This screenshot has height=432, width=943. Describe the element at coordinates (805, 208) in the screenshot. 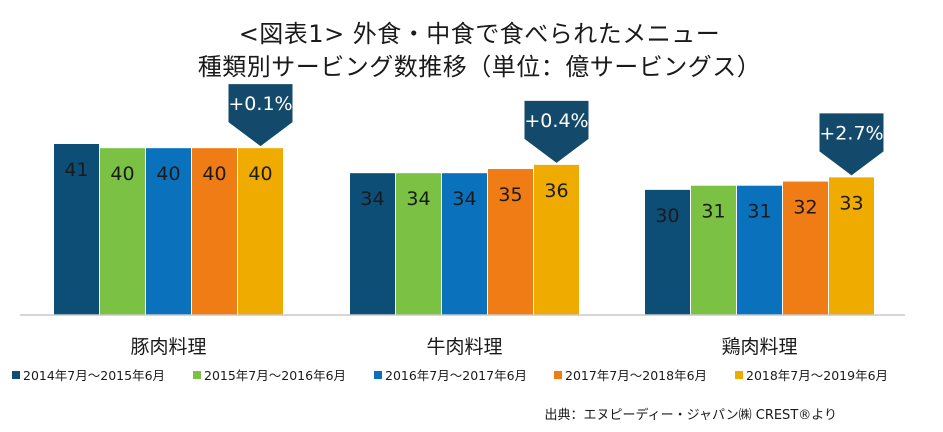

I see `data-label: 32` at that location.